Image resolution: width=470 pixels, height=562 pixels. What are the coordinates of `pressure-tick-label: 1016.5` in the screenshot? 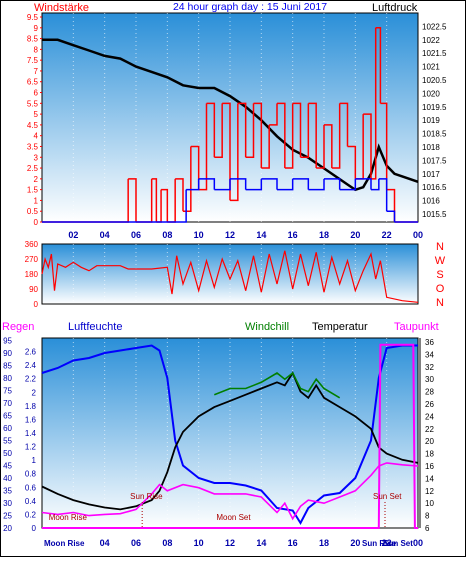 It's located at (434, 187).